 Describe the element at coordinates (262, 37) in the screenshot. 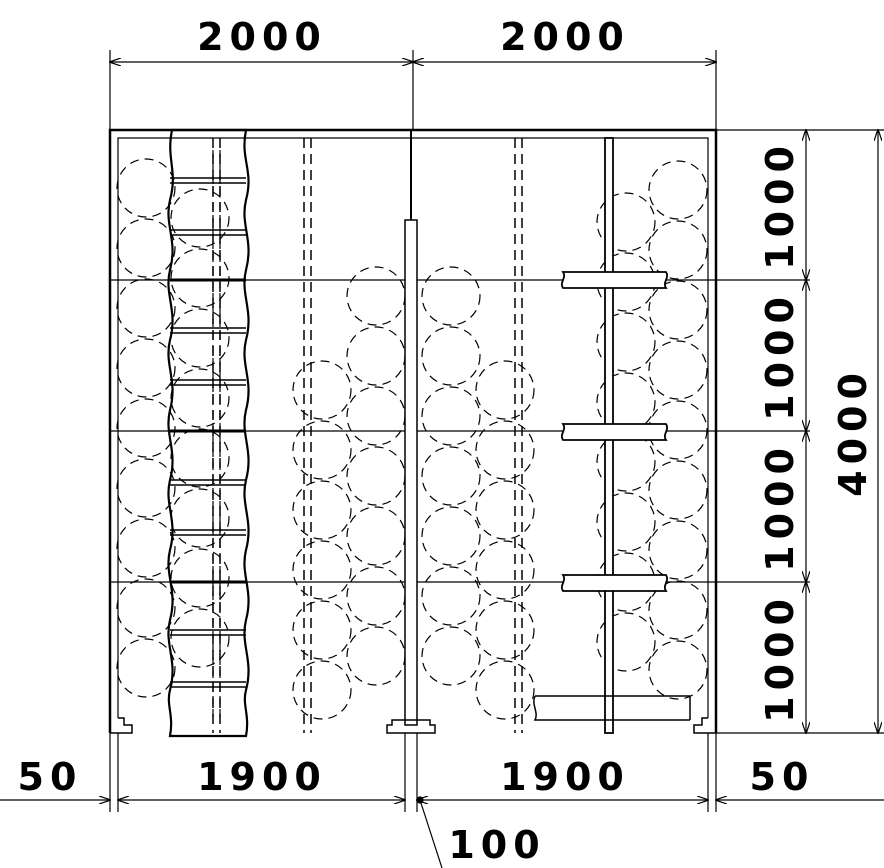

I see `dim-top-left: 2000` at that location.